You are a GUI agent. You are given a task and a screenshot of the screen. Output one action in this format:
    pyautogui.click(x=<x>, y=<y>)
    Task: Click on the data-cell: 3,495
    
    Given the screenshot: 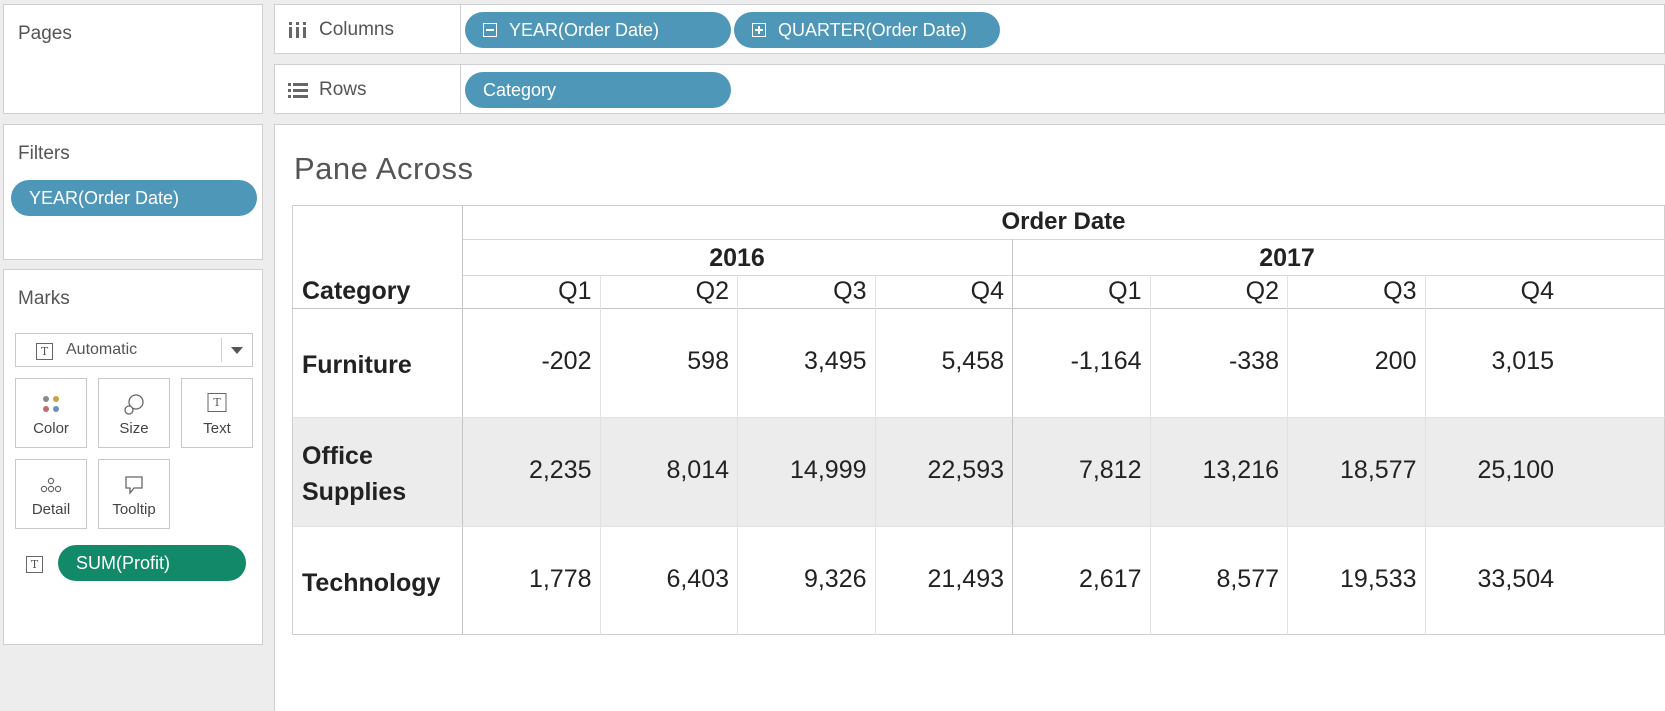 What is the action you would take?
    pyautogui.click(x=835, y=360)
    